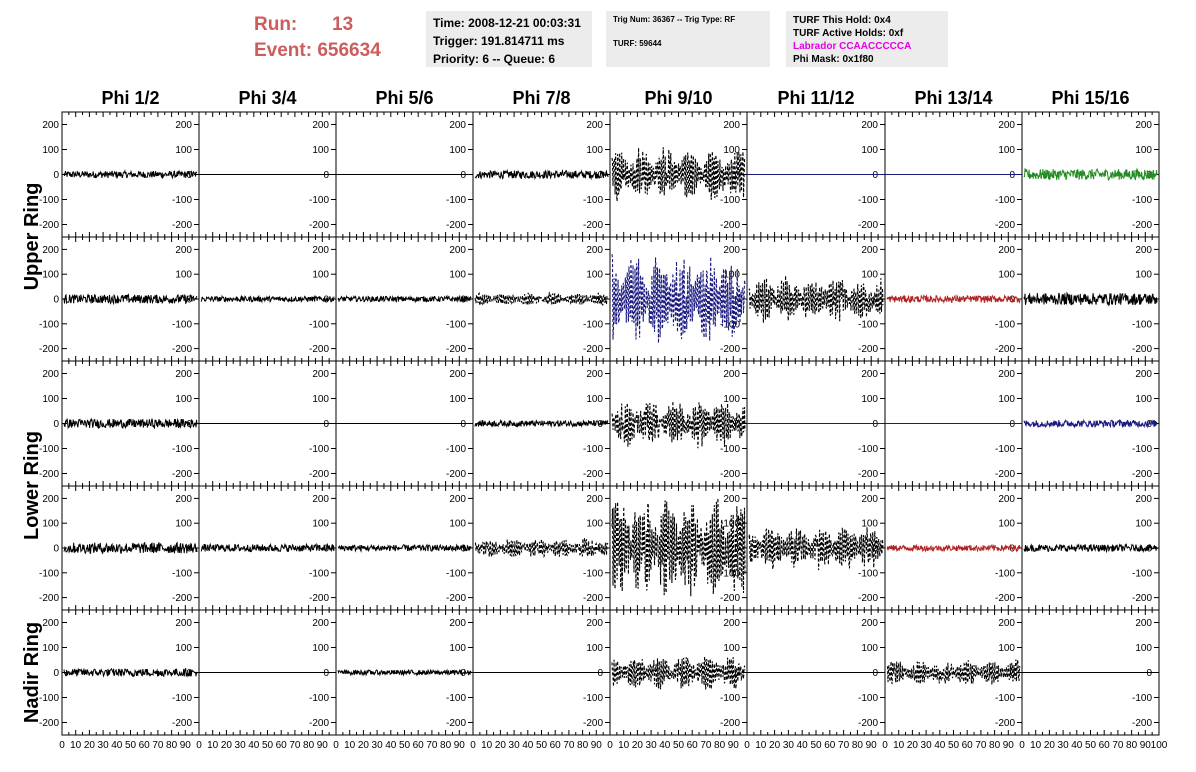 Image resolution: width=1196 pixels, height=772 pixels. What do you see at coordinates (842, 20) in the screenshot?
I see `turf-this-hold-text: TURF This Hold: 0x4` at bounding box center [842, 20].